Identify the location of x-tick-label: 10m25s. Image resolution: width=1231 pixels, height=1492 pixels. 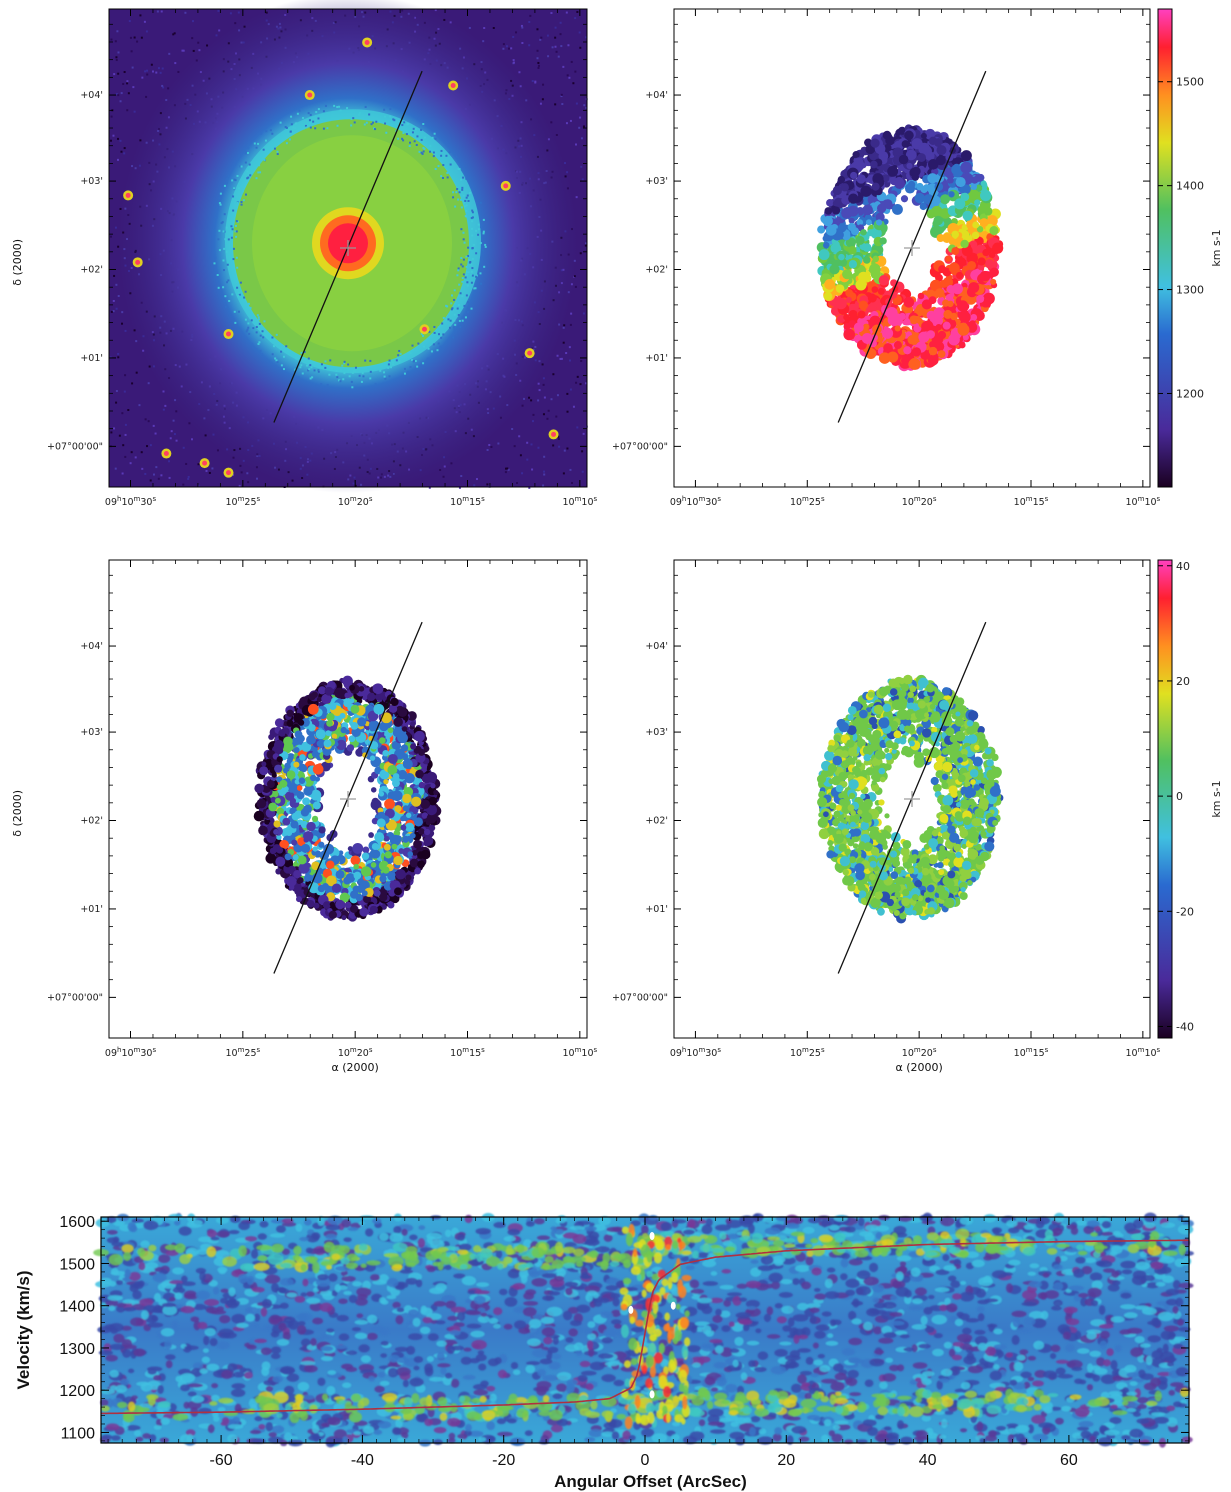
(243, 501).